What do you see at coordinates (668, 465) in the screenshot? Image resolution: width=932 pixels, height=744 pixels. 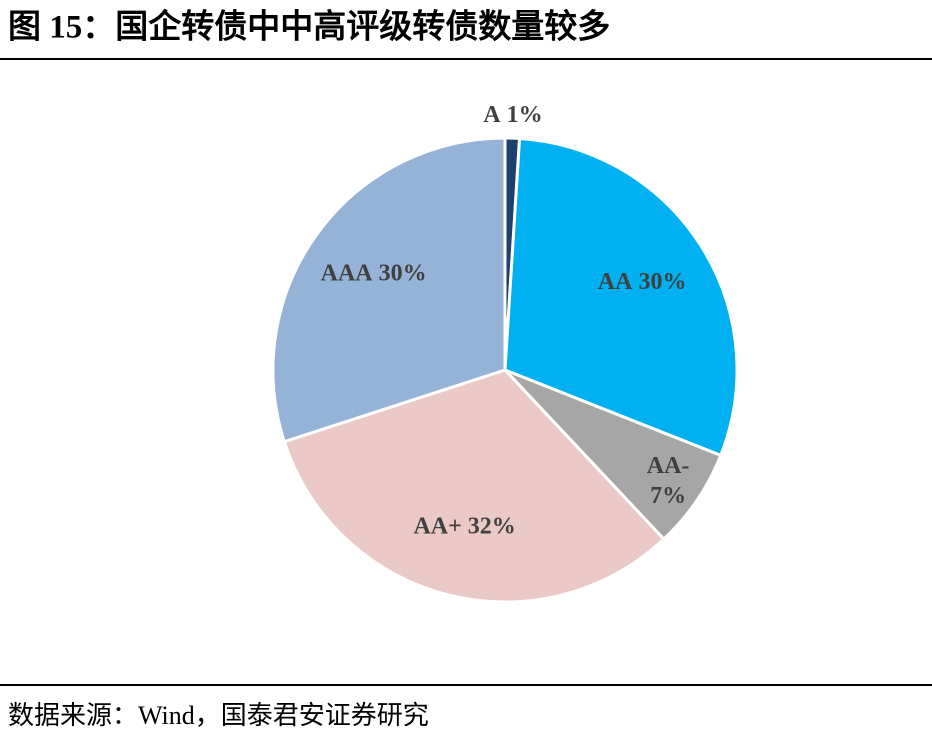 I see `label-category: AA-` at bounding box center [668, 465].